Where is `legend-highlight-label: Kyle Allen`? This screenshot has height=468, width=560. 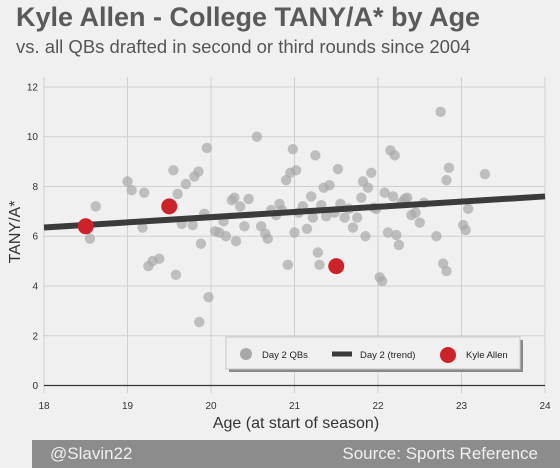
legend-highlight-label: Kyle Allen is located at coordinates (487, 355).